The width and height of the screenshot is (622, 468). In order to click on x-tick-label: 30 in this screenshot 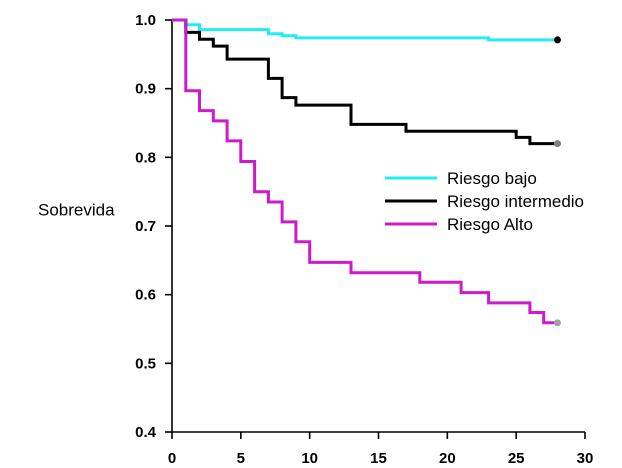, I will do `click(585, 458)`.